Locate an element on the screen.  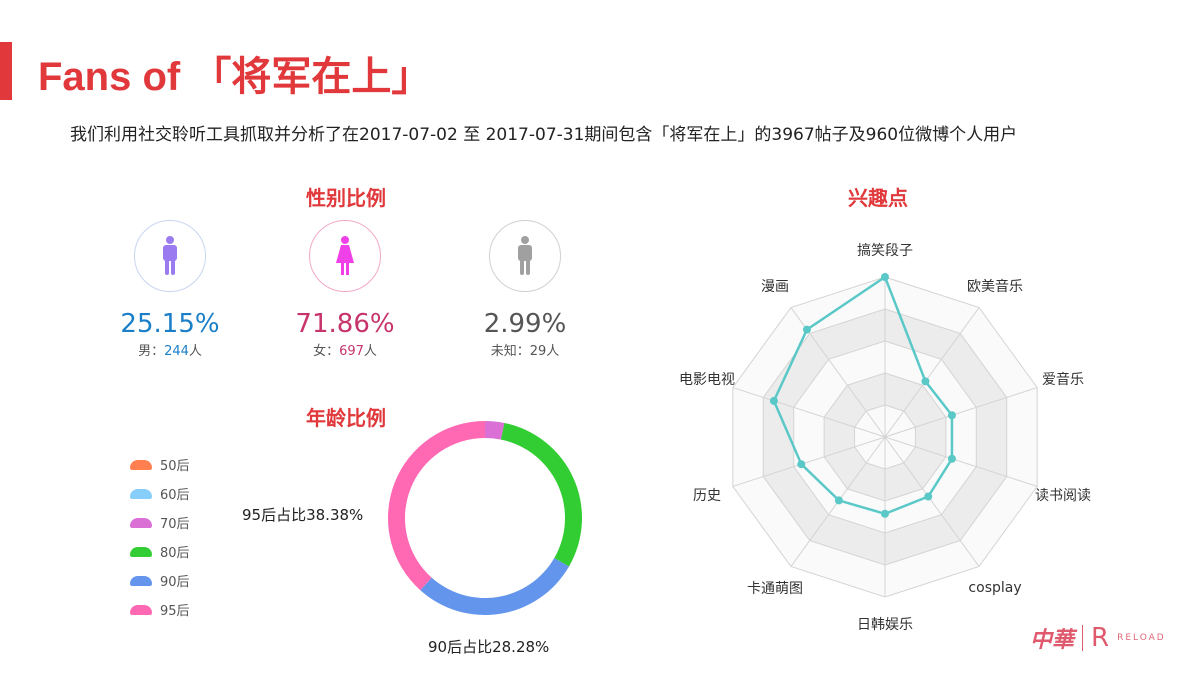
unknown-person-icon-circle is located at coordinates (525, 256).